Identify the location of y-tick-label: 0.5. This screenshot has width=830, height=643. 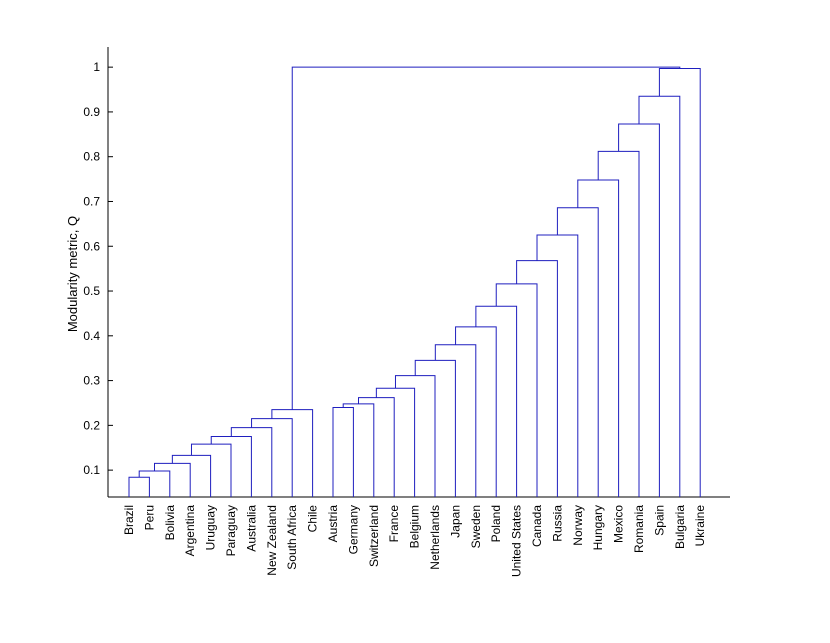
(91, 291).